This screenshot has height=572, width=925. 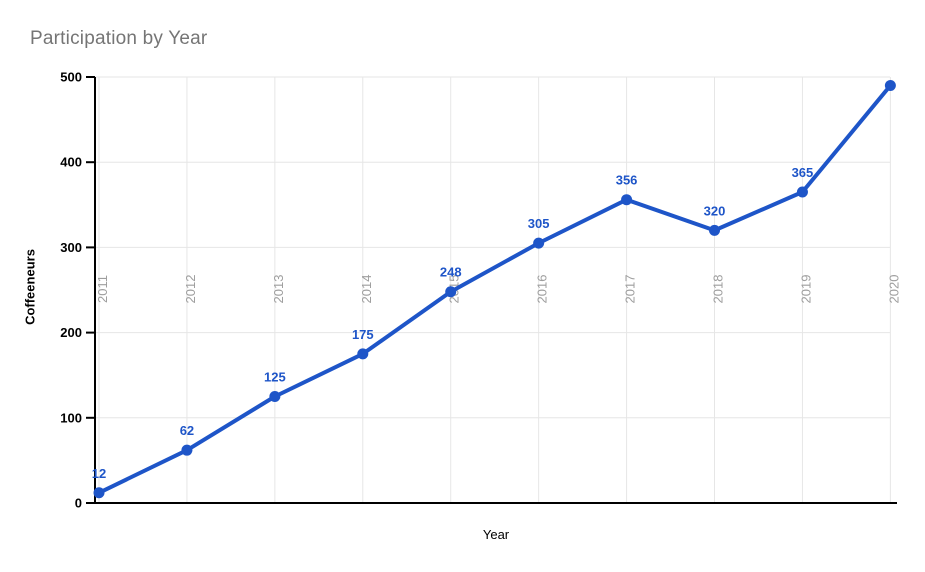 What do you see at coordinates (715, 210) in the screenshot?
I see `data-point-label: 320` at bounding box center [715, 210].